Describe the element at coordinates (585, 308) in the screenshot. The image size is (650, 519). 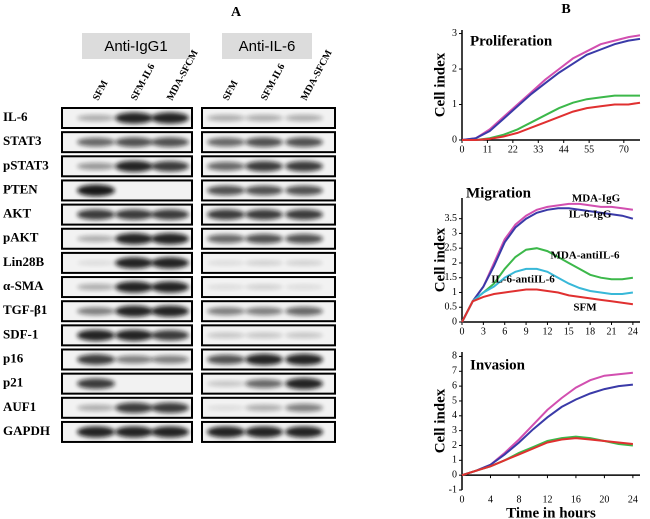
I see `series-label: SFM` at that location.